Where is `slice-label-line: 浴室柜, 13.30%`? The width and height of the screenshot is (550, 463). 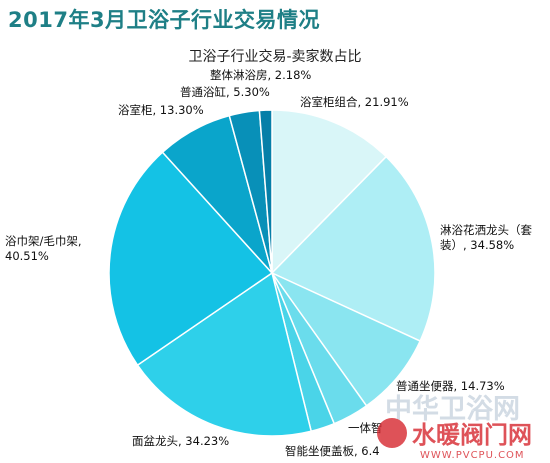
slice-label-line: 浴室柜, 13.30% is located at coordinates (161, 110).